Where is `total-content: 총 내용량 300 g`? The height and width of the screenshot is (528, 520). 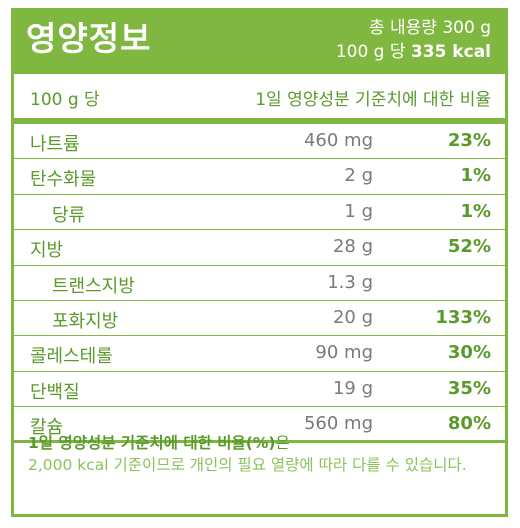 total-content: 총 내용량 300 g is located at coordinates (429, 28).